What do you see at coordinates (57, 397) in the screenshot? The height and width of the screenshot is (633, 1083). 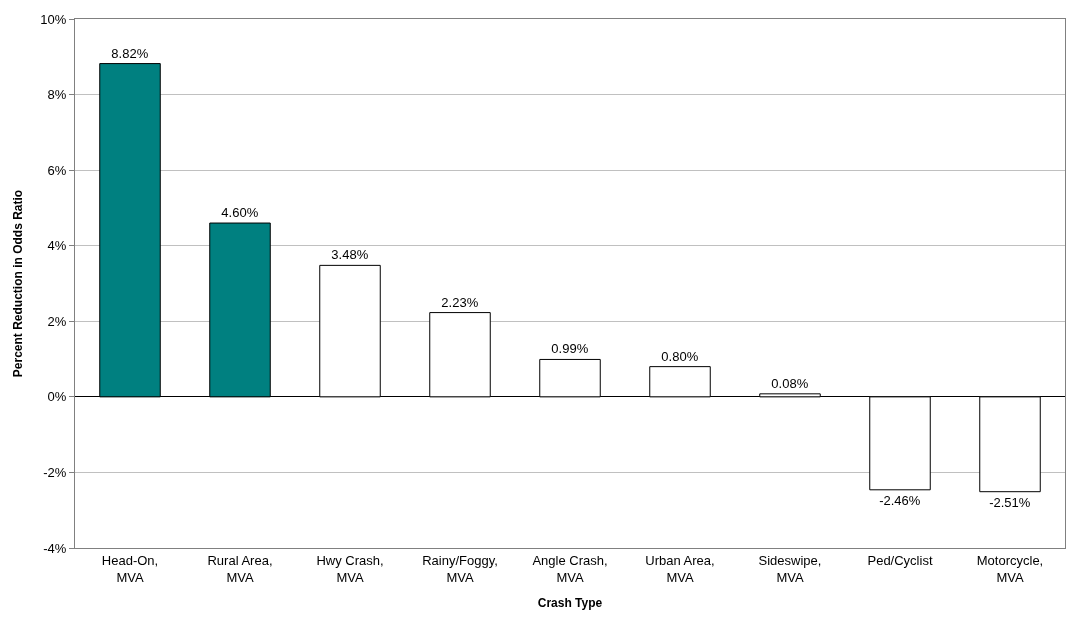 I see `y-tick-label: 0%` at bounding box center [57, 397].